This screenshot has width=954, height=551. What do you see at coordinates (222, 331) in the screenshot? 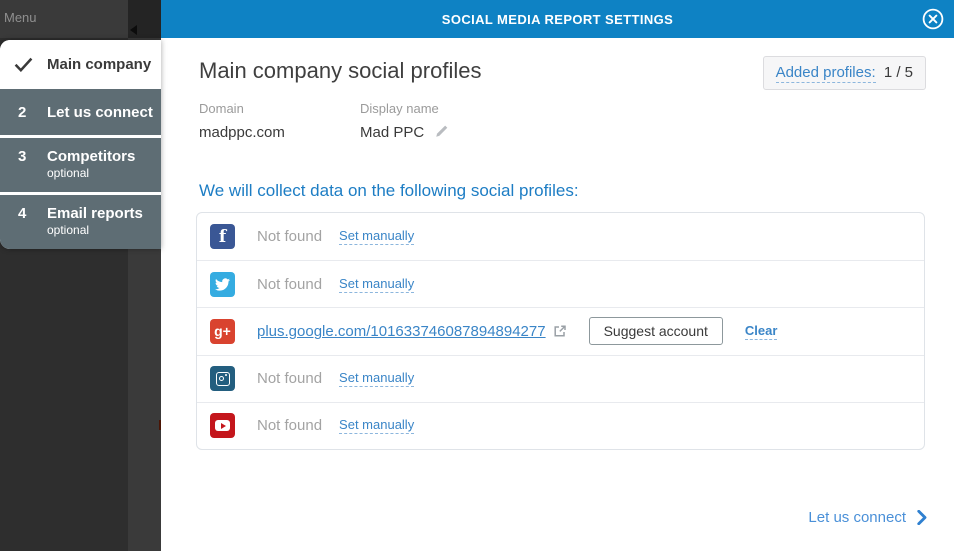
I see `google-plus-icon: g+` at bounding box center [222, 331].